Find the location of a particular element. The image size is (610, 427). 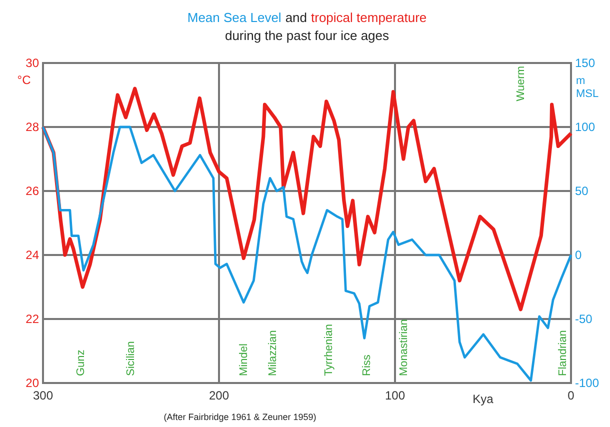

y2-axis-title: m MSL is located at coordinates (587, 87).